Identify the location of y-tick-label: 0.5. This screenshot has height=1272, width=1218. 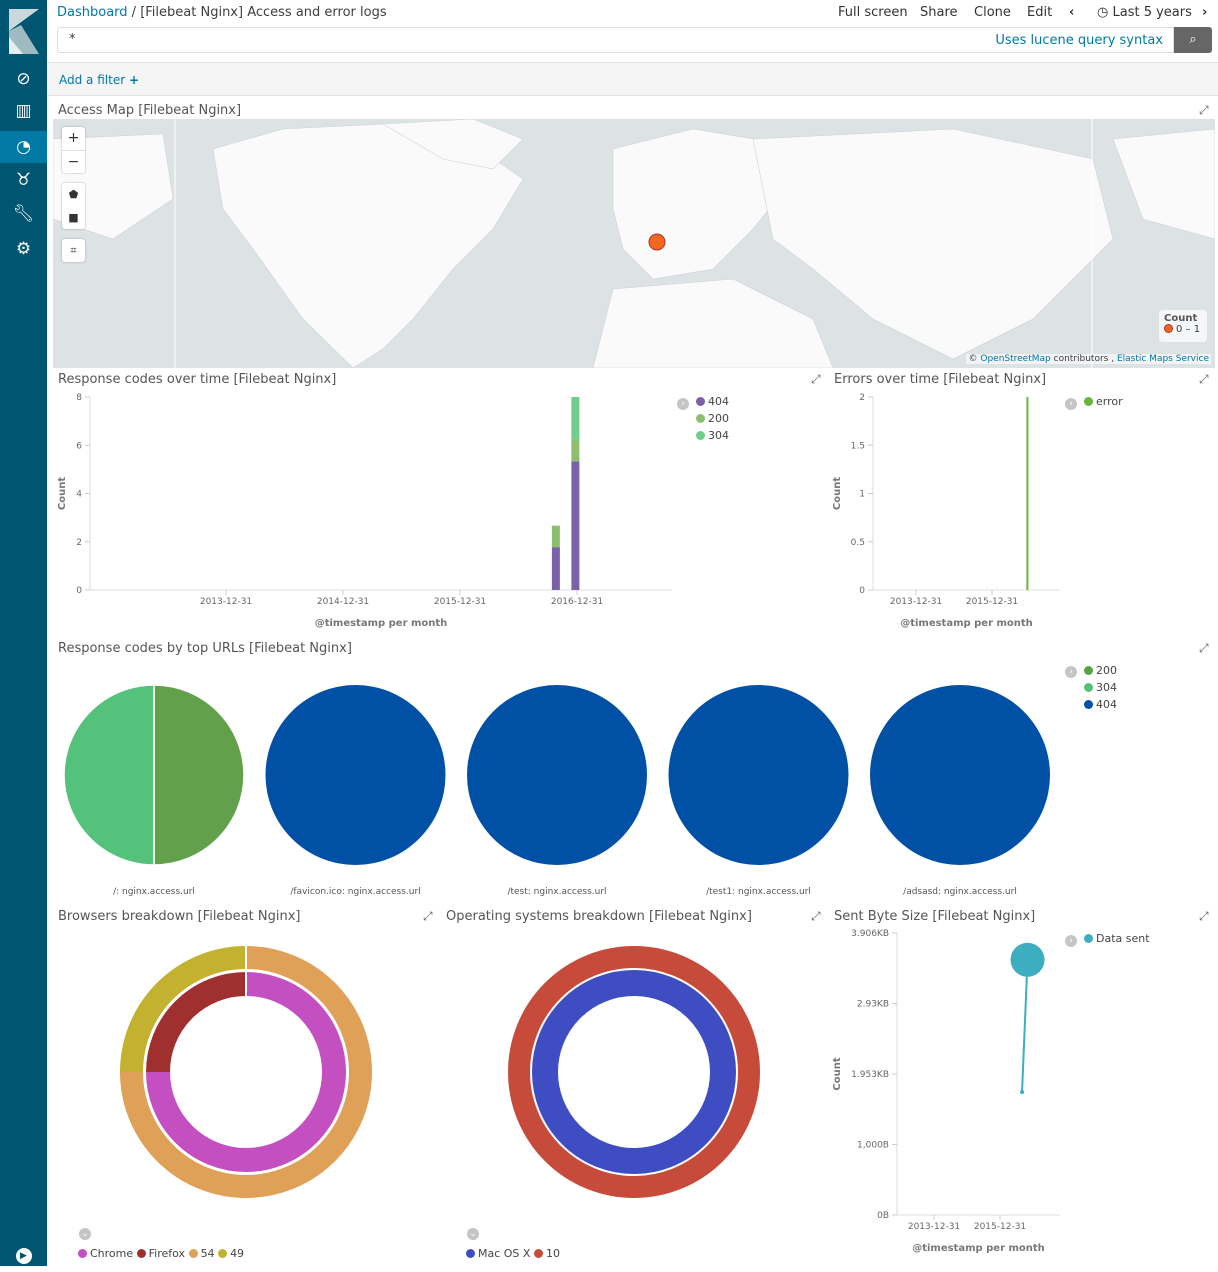
(858, 543).